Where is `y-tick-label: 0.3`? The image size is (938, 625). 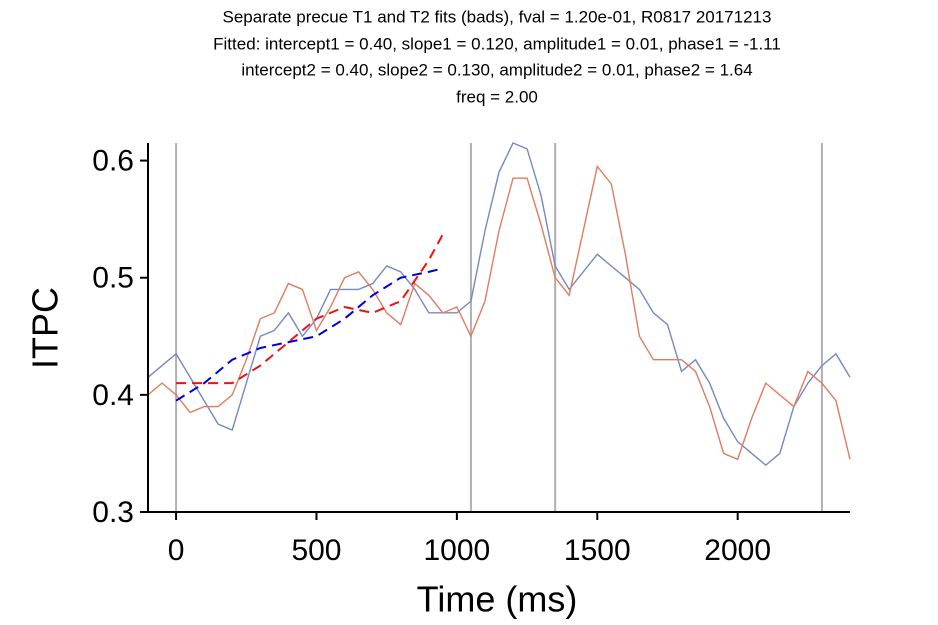
y-tick-label: 0.3 is located at coordinates (113, 512).